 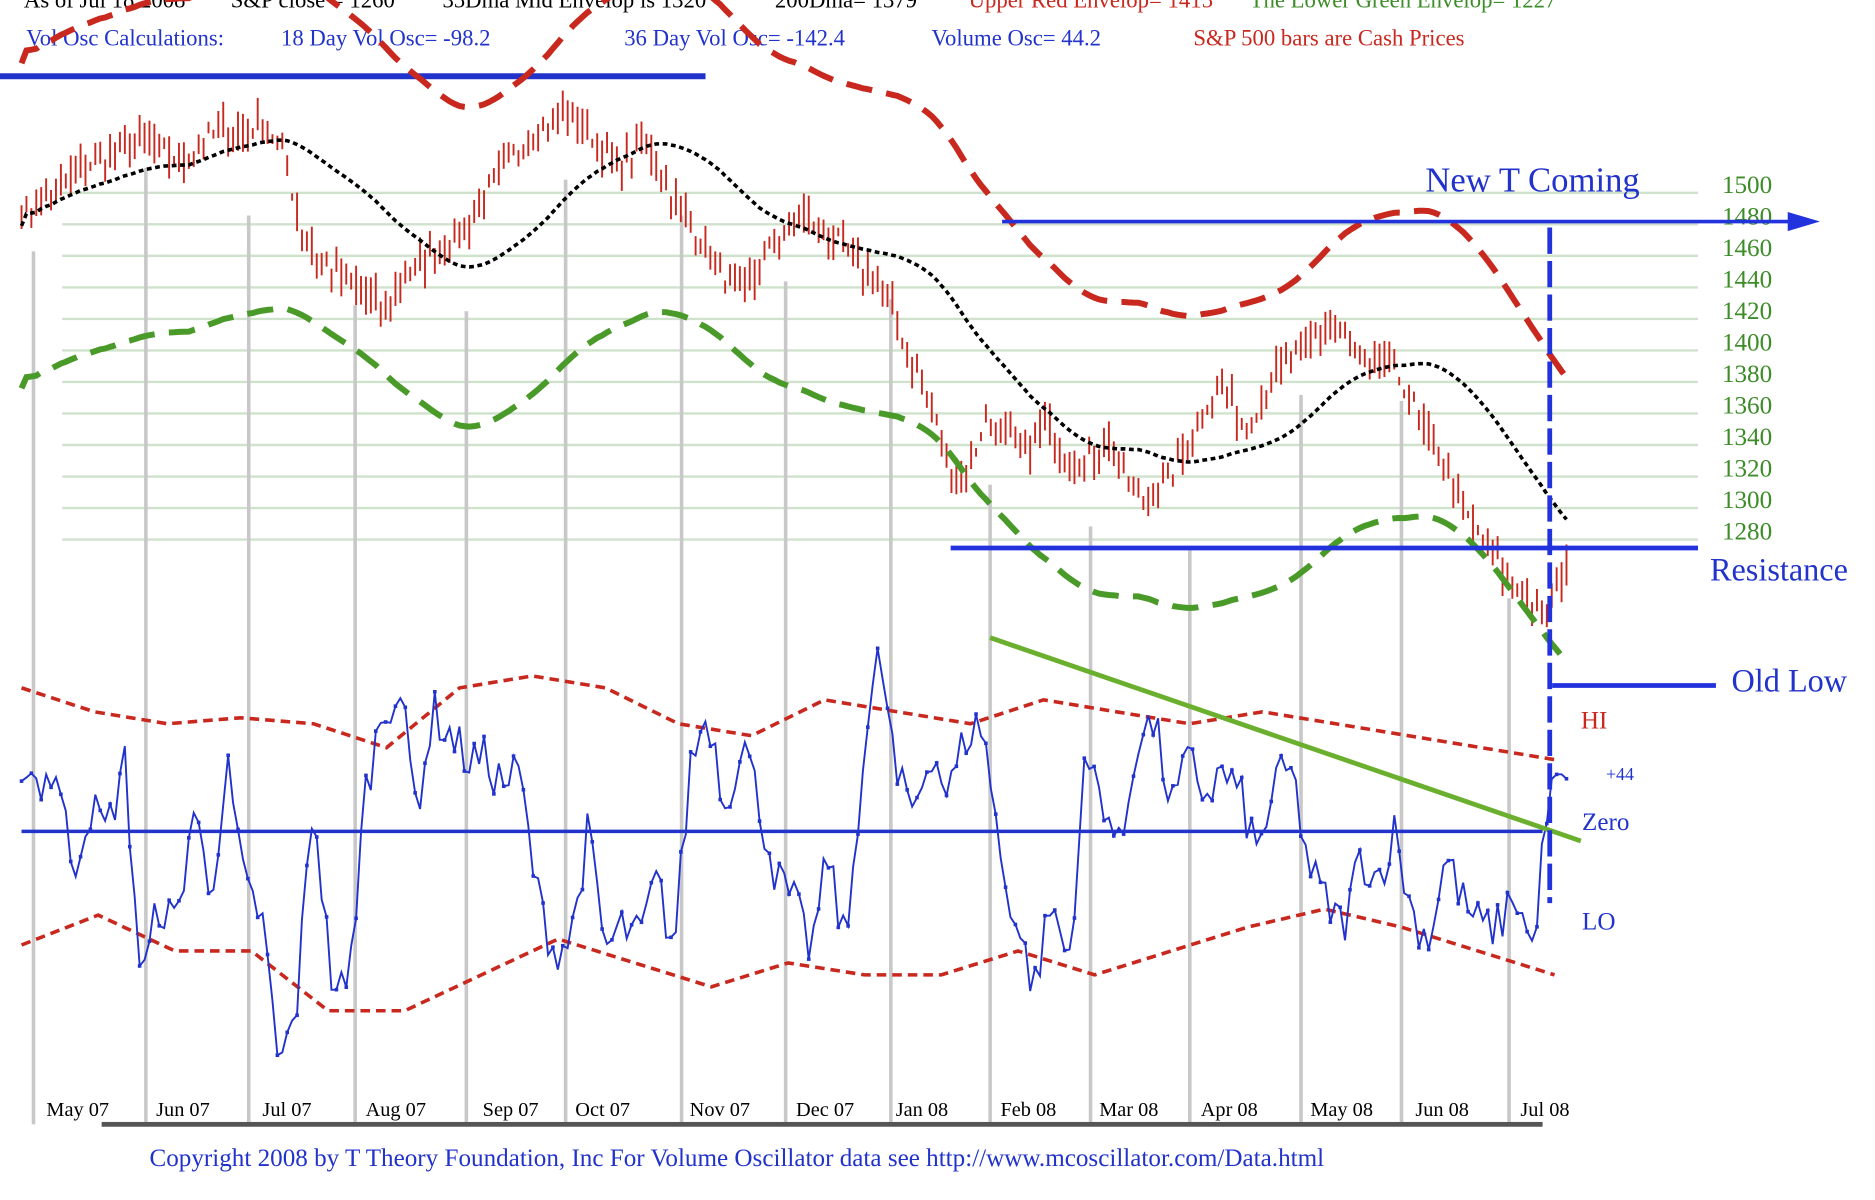 What do you see at coordinates (1747, 248) in the screenshot?
I see `price-tick-label: 1460` at bounding box center [1747, 248].